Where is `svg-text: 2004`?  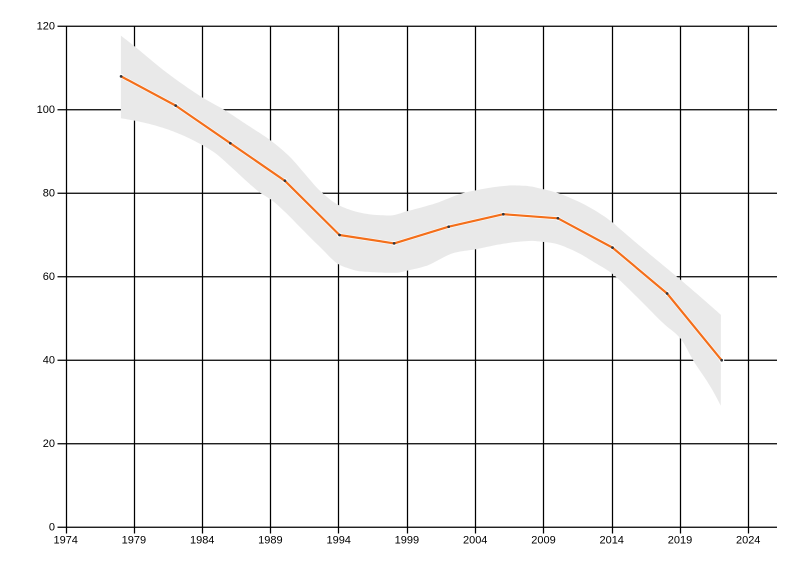 svg-text: 2004 is located at coordinates (475, 540).